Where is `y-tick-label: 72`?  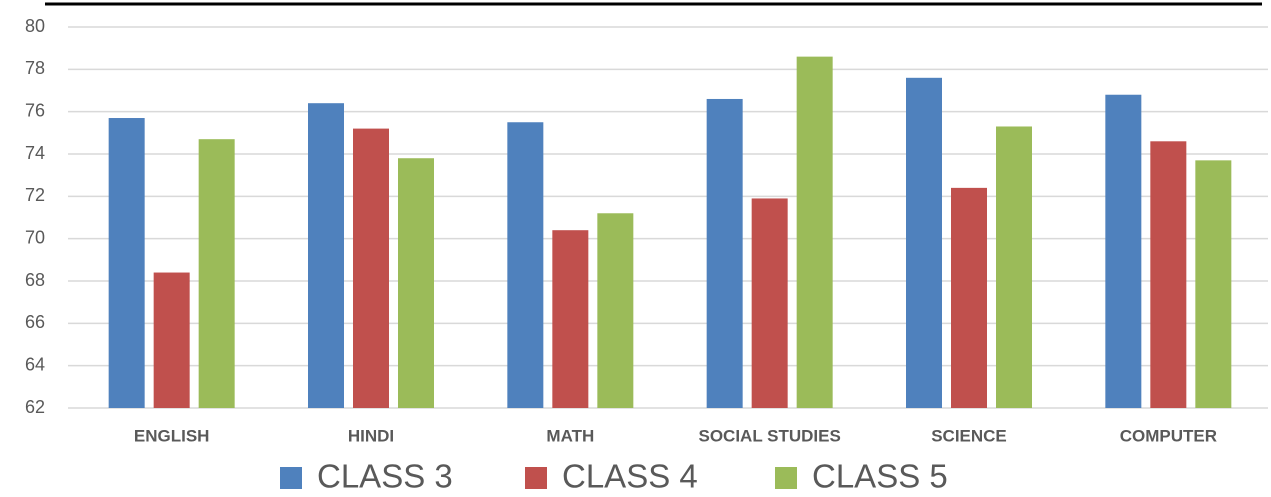
y-tick-label: 72 is located at coordinates (35, 195).